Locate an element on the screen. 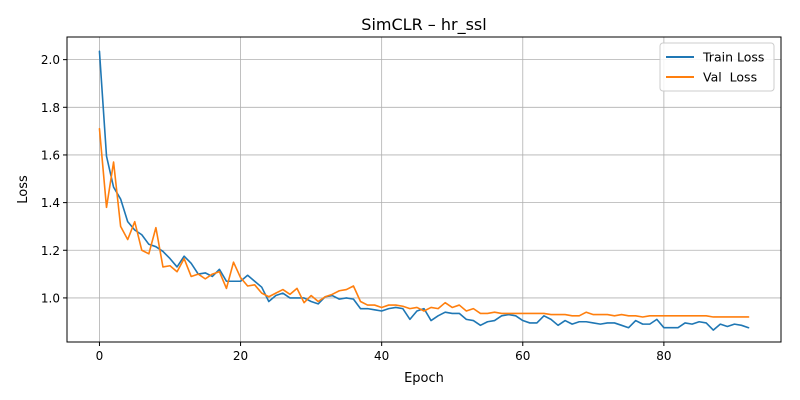 This screenshot has height=400, width=800. x-tick-label: 20 is located at coordinates (240, 356).